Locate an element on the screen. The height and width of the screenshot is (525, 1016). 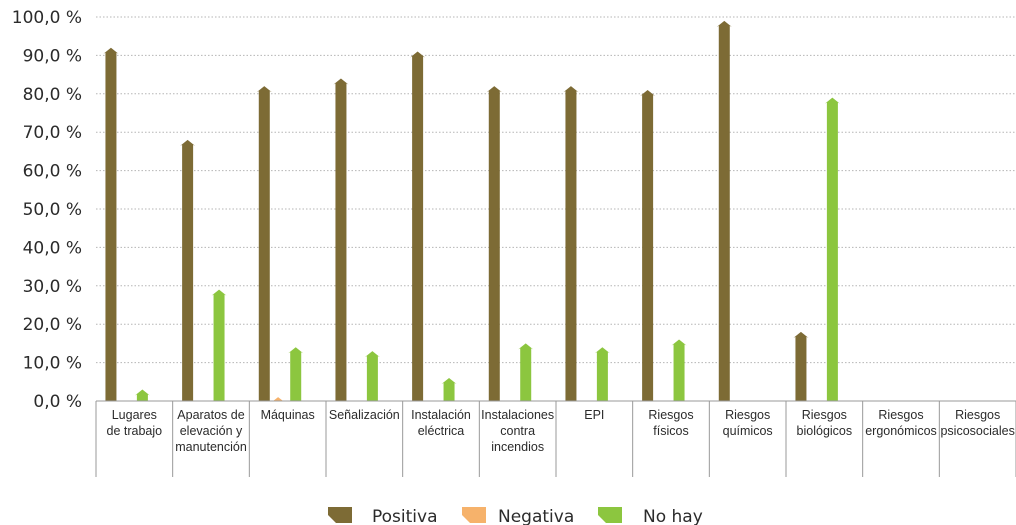
y-tick-label: 0,0 % is located at coordinates (57, 402).